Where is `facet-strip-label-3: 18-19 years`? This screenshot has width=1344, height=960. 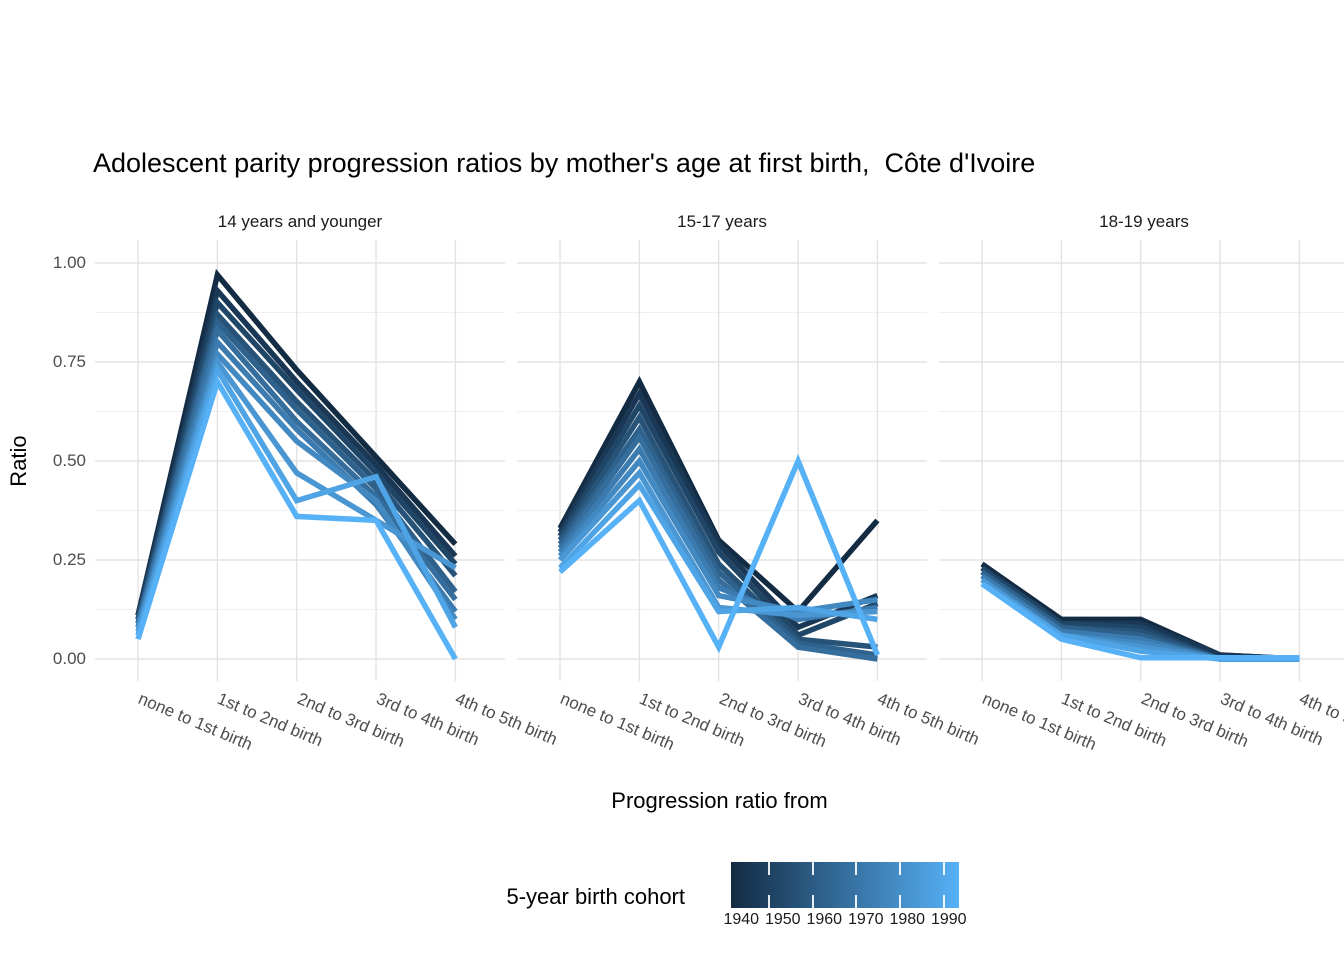
facet-strip-label-3: 18-19 years is located at coordinates (1144, 221).